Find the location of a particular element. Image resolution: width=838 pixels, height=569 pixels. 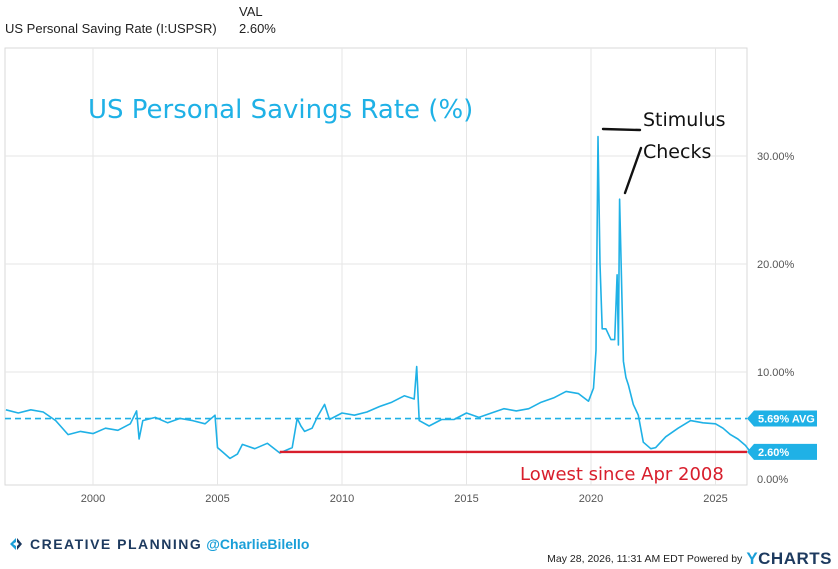

footer-timestamp: May 28, 2026, 11:31 AM EDT Powered by is located at coordinates (645, 559).